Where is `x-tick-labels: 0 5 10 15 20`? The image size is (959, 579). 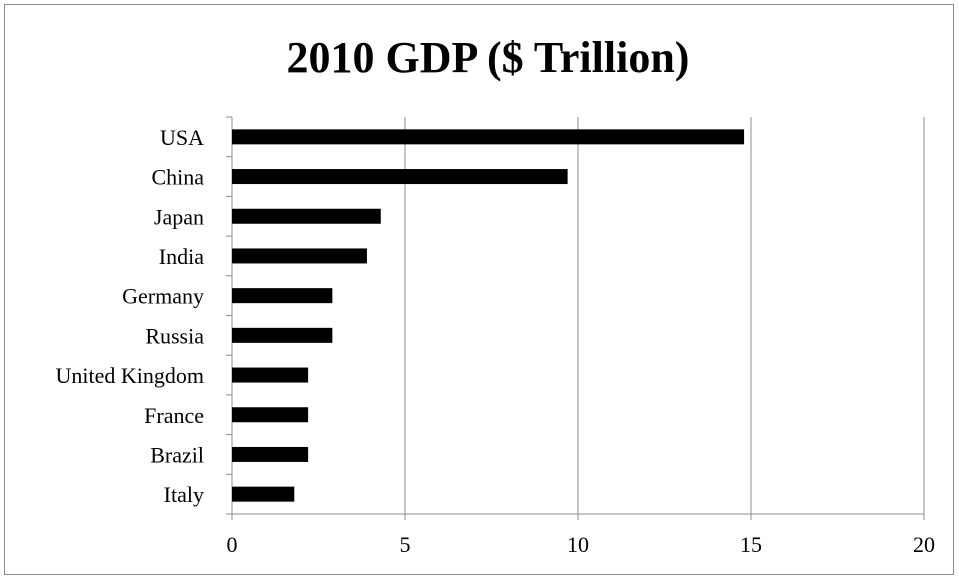
x-tick-labels: 0 5 10 15 20 is located at coordinates (581, 544).